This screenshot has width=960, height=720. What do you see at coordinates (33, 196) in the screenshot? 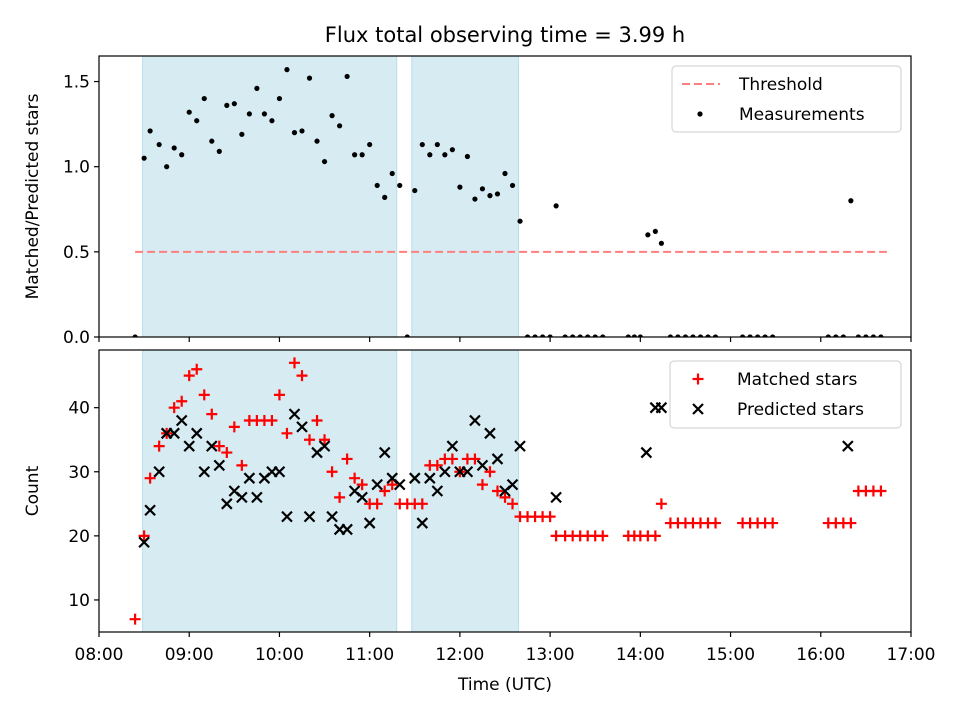
I see `y-axis-label: Matched/Predicted stars` at bounding box center [33, 196].